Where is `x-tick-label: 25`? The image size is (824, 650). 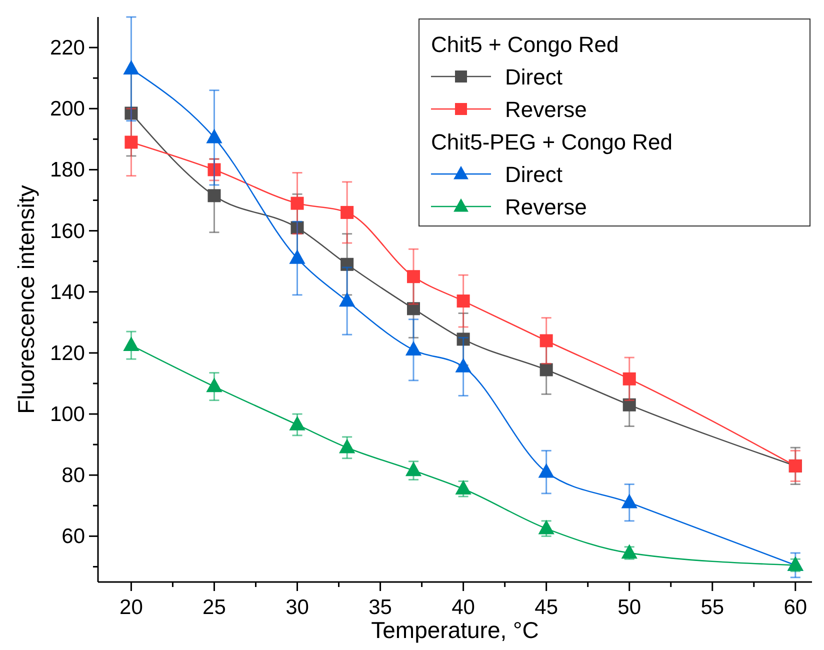
x-tick-label: 25 is located at coordinates (214, 607).